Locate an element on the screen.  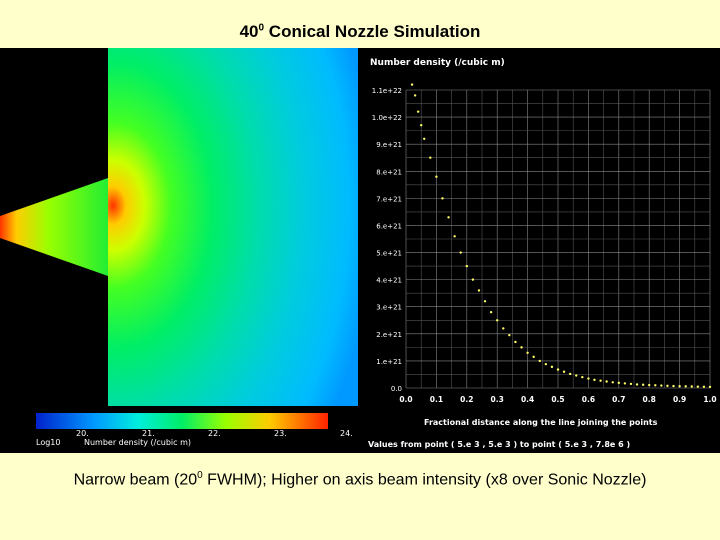
x-tick-label: 0.5 is located at coordinates (557, 399).